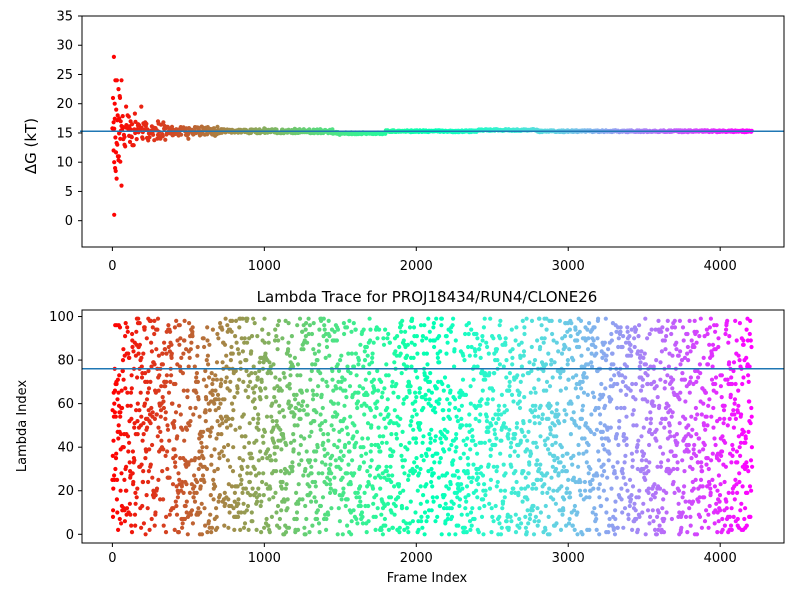 Image resolution: width=800 pixels, height=600 pixels. What do you see at coordinates (416, 558) in the screenshot?
I see `x-tick-label: 2000` at bounding box center [416, 558].